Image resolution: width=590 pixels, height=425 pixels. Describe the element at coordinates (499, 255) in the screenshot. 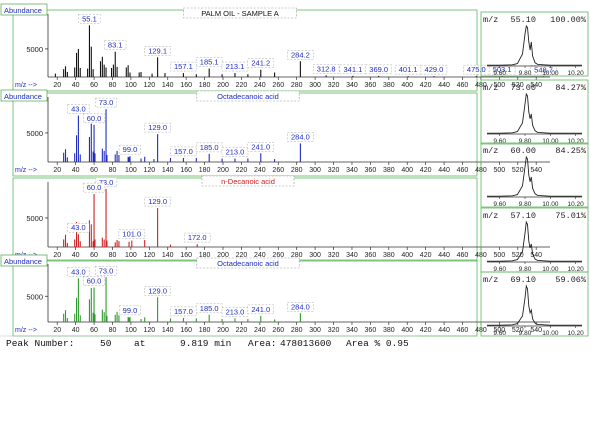

I see `x-tick-label: 500` at that location.